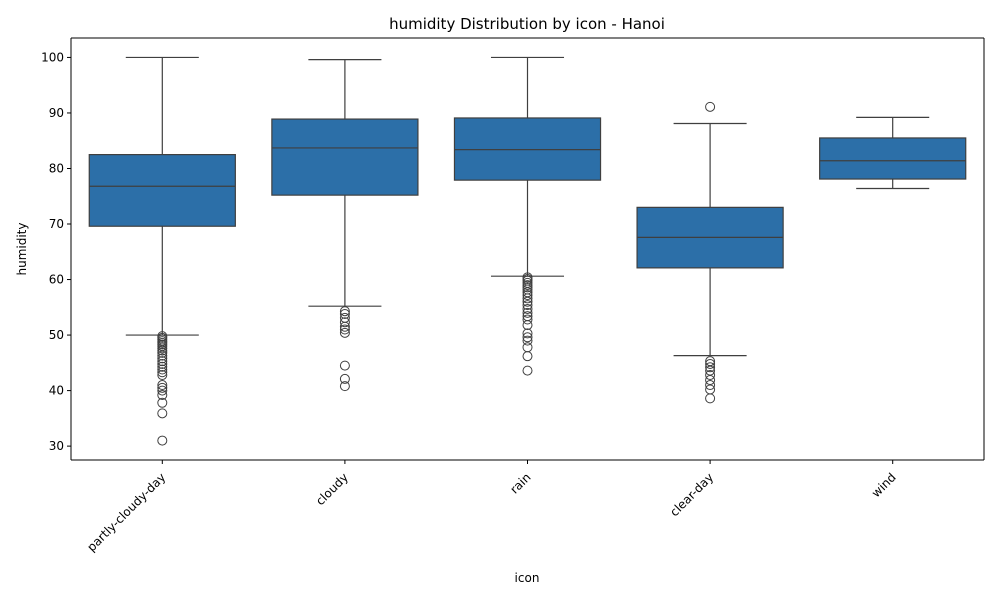  I want to click on y-tick-label: 70, so click(56, 224).